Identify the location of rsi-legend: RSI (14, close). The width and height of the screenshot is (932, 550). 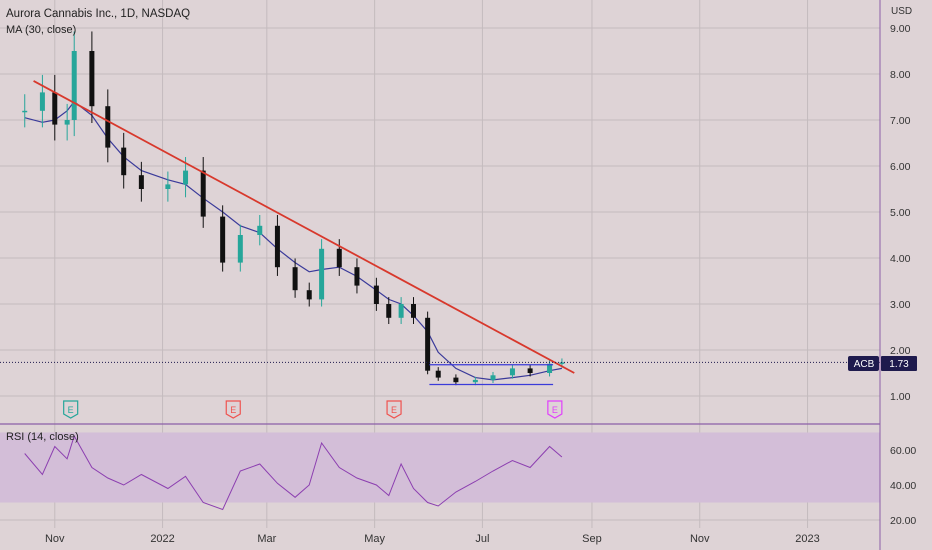
(42, 437).